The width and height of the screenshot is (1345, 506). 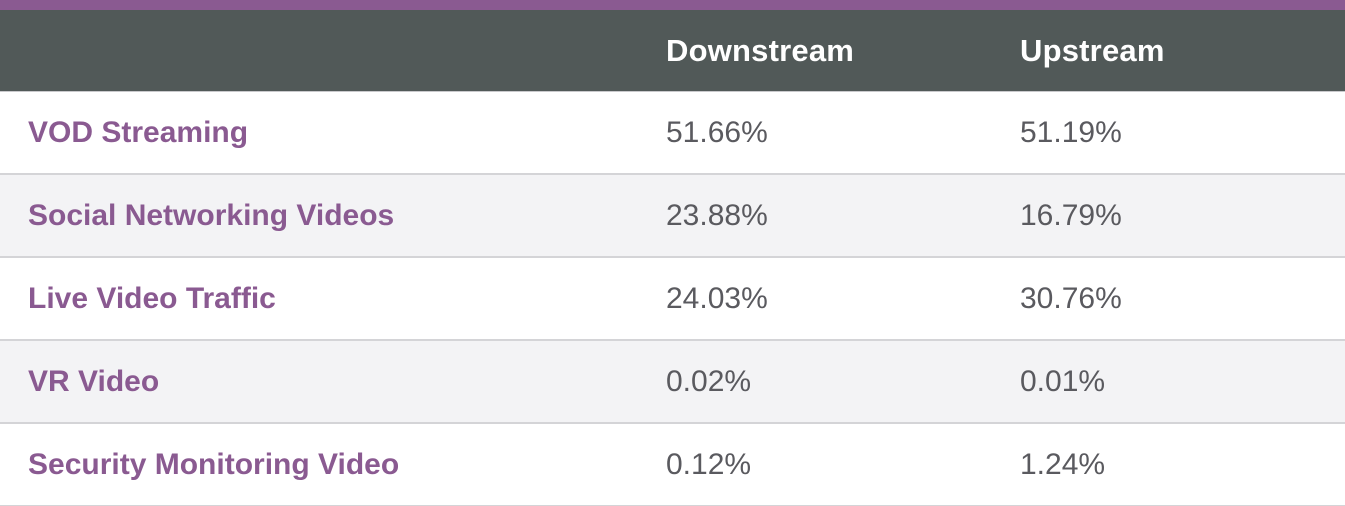 I want to click on row-downstream-value: 51.66%, so click(x=717, y=132).